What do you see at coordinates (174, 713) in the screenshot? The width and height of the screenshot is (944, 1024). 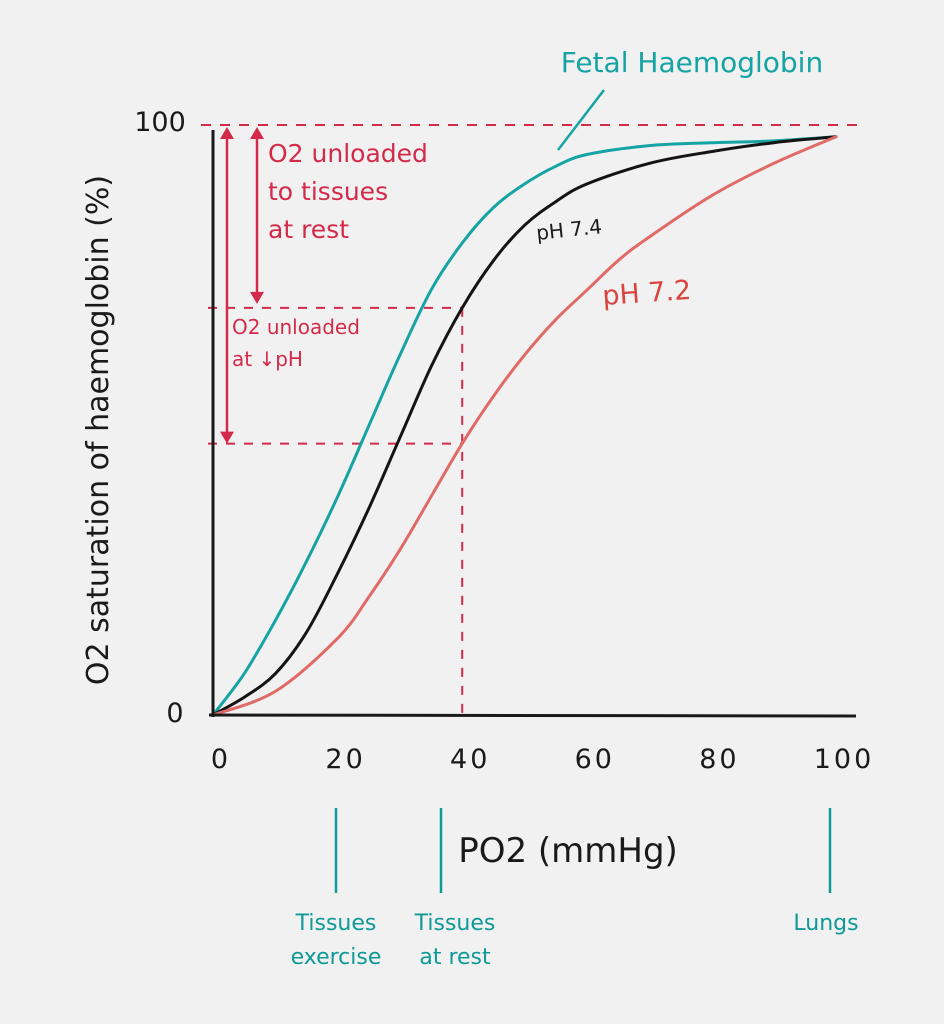 I see `y-tick-label: 0` at bounding box center [174, 713].